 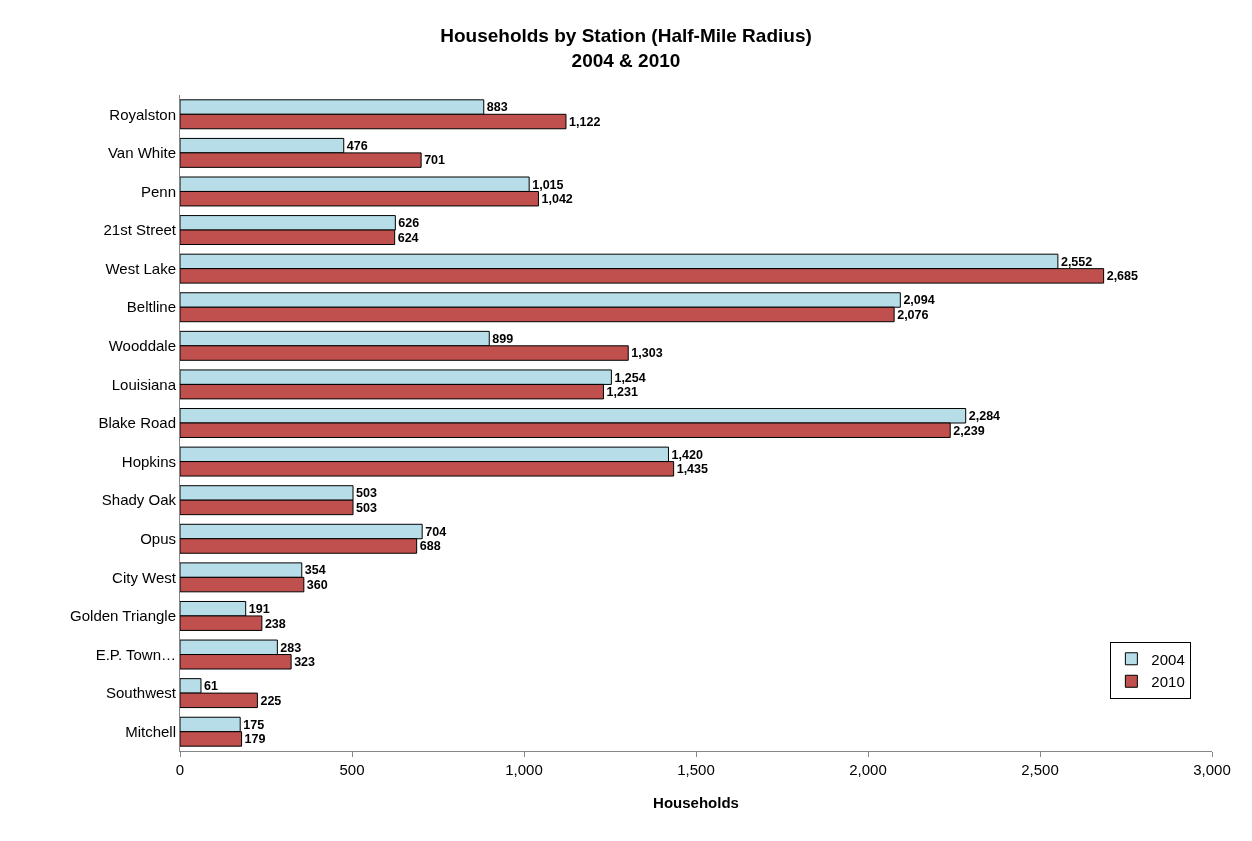 What do you see at coordinates (144, 384) in the screenshot?
I see `y-tick-label: Louisiana` at bounding box center [144, 384].